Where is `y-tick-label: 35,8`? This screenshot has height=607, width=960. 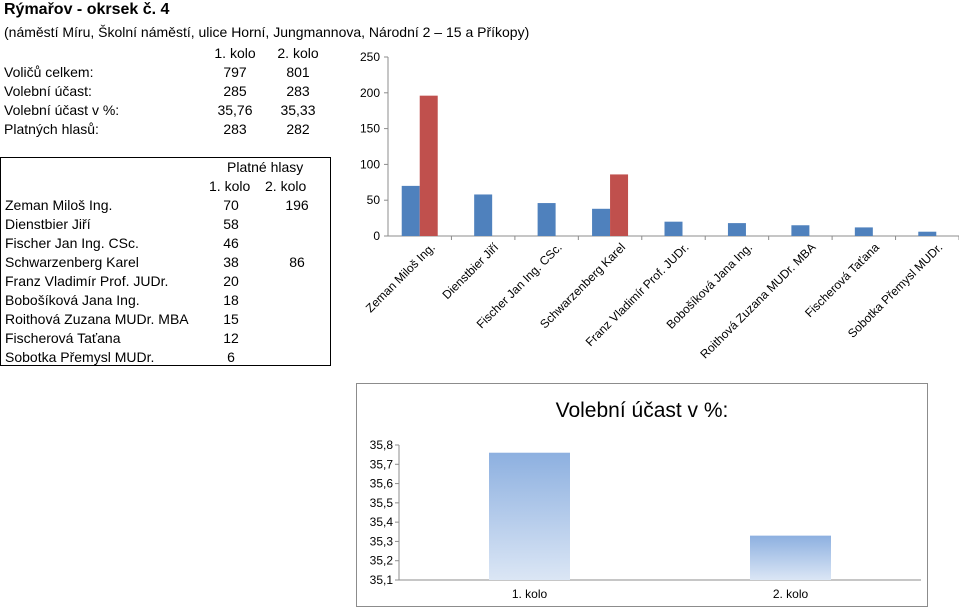
y-tick-label: 35,8 is located at coordinates (382, 445).